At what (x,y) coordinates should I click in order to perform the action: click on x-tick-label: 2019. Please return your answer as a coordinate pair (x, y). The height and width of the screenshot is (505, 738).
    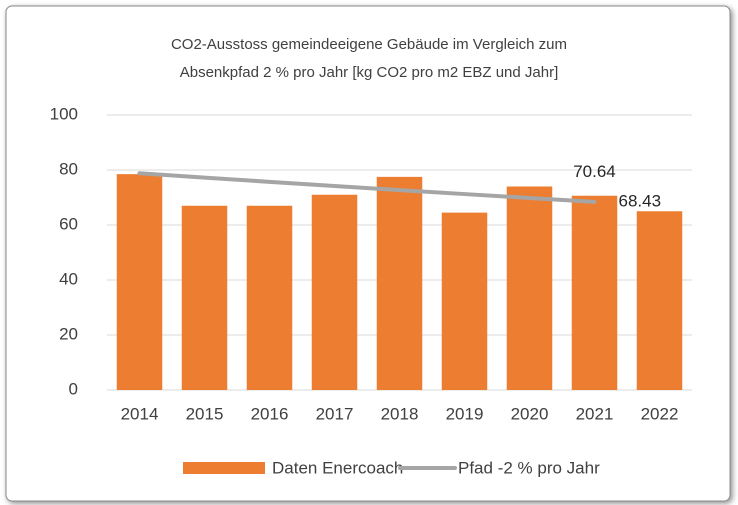
    Looking at the image, I should click on (465, 413).